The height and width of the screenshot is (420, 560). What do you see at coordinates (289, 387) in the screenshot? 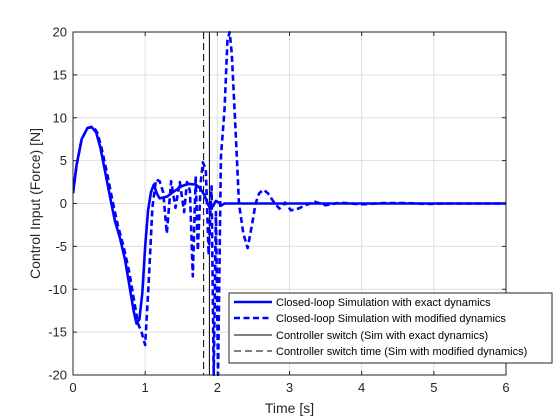
I see `x-tick-label: 3` at bounding box center [289, 387].